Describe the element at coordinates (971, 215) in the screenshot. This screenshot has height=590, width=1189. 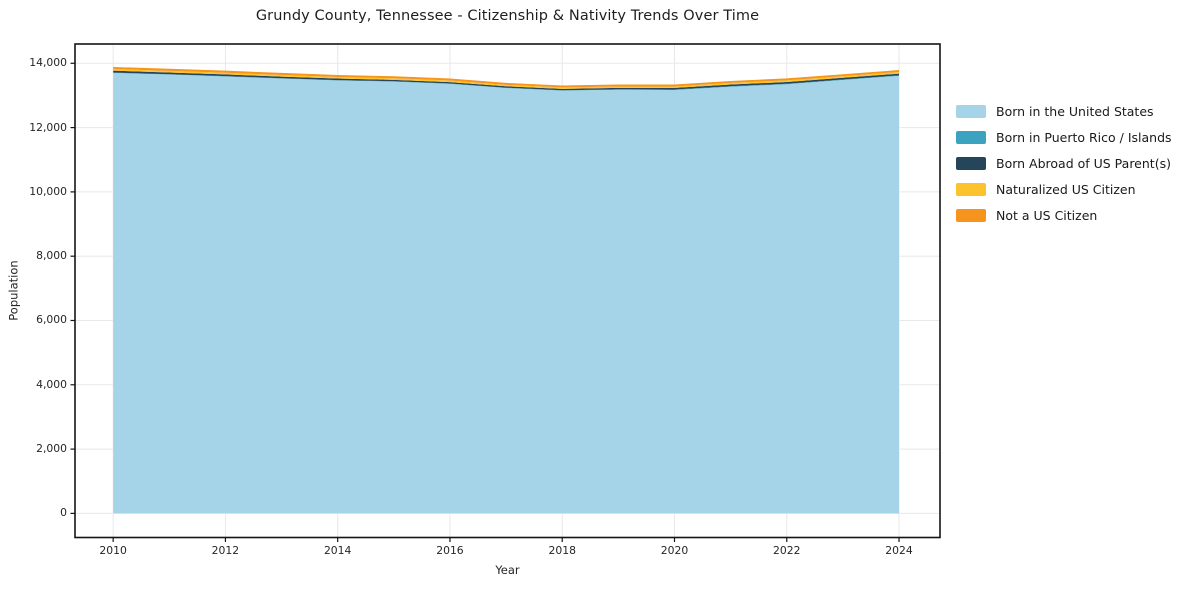
I see `legend-swatch-not-citizen` at that location.